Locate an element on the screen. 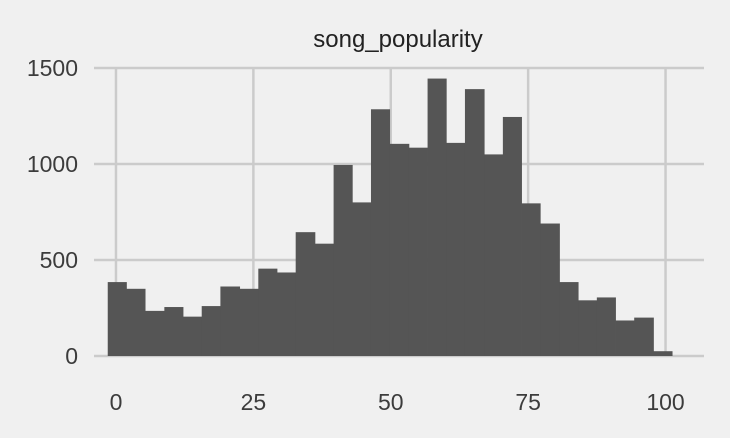 This screenshot has height=438, width=730. x-tick-label: 25 is located at coordinates (254, 402).